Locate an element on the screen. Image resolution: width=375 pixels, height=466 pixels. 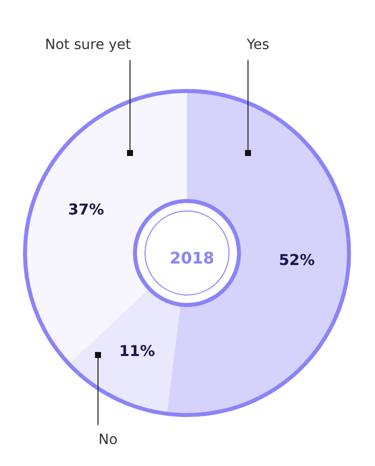
text: 2018 is located at coordinates (192, 258).